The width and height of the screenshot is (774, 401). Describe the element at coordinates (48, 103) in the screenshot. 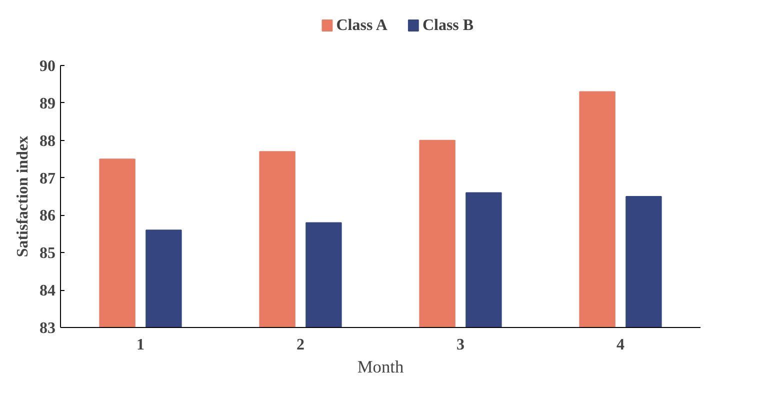

I see `y-tick-label: 89` at that location.